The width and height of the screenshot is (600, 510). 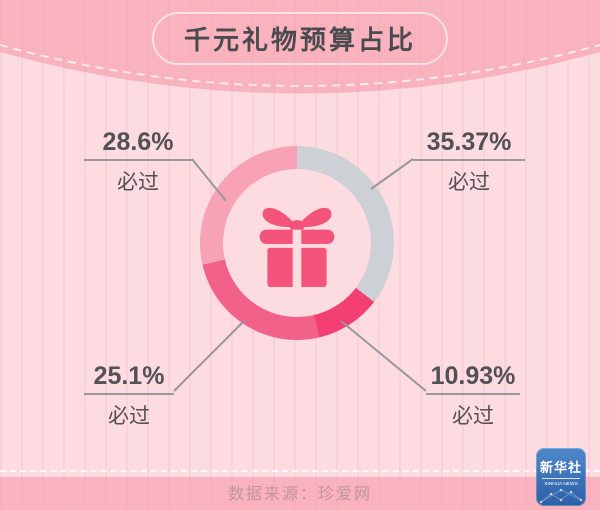 What do you see at coordinates (469, 162) in the screenshot?
I see `callout-top-right: 35.37% 必过` at bounding box center [469, 162].